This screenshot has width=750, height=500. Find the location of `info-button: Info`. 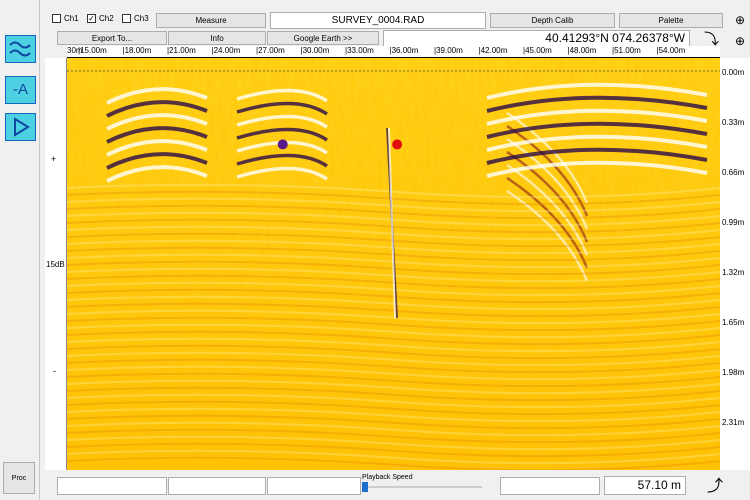

info-button: Info is located at coordinates (217, 38).